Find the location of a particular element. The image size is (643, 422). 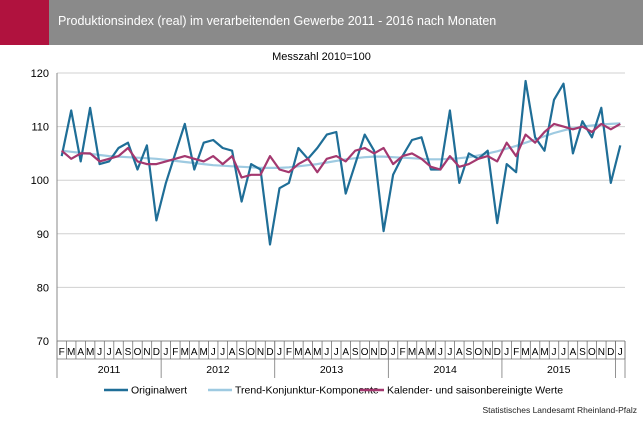

legend-label: Kalender- und saisonbereinigte Werte is located at coordinates (475, 391).